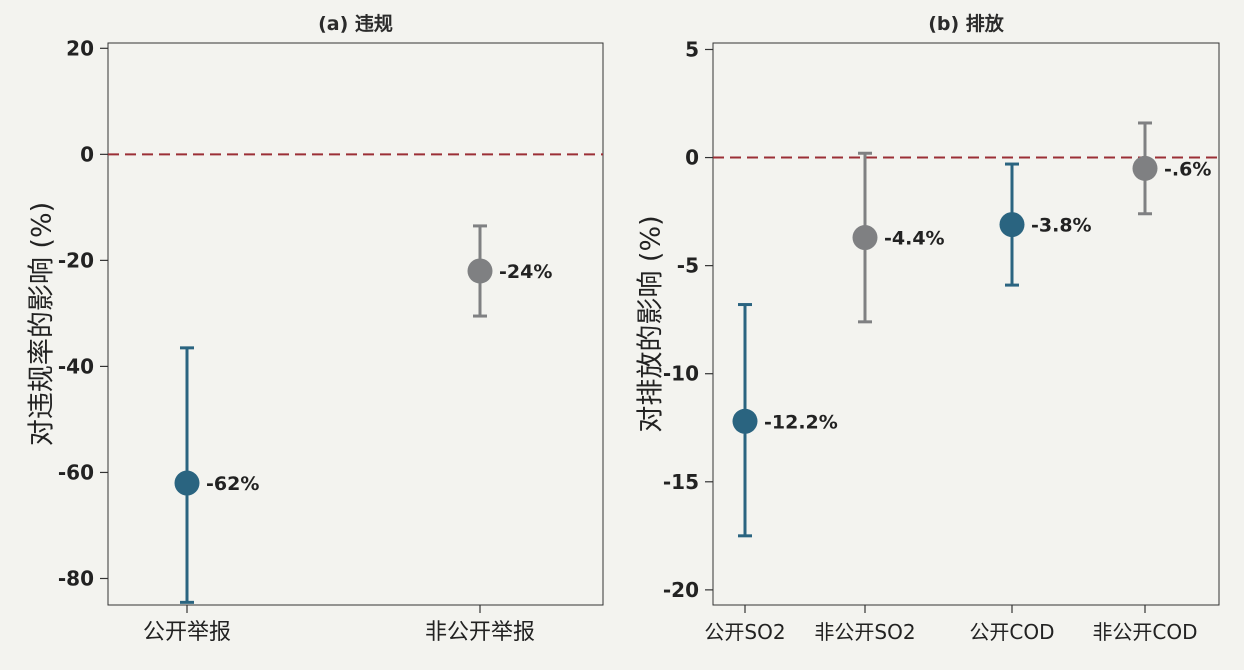 This screenshot has height=670, width=1244. Describe the element at coordinates (966, 23) in the screenshot. I see `chart-title: (b) 排放` at that location.